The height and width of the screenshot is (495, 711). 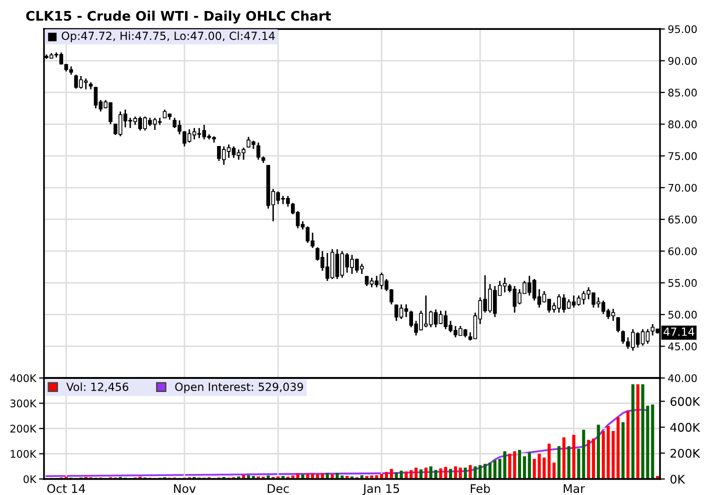 I want to click on y-tick-label: 70.00, so click(x=682, y=188).